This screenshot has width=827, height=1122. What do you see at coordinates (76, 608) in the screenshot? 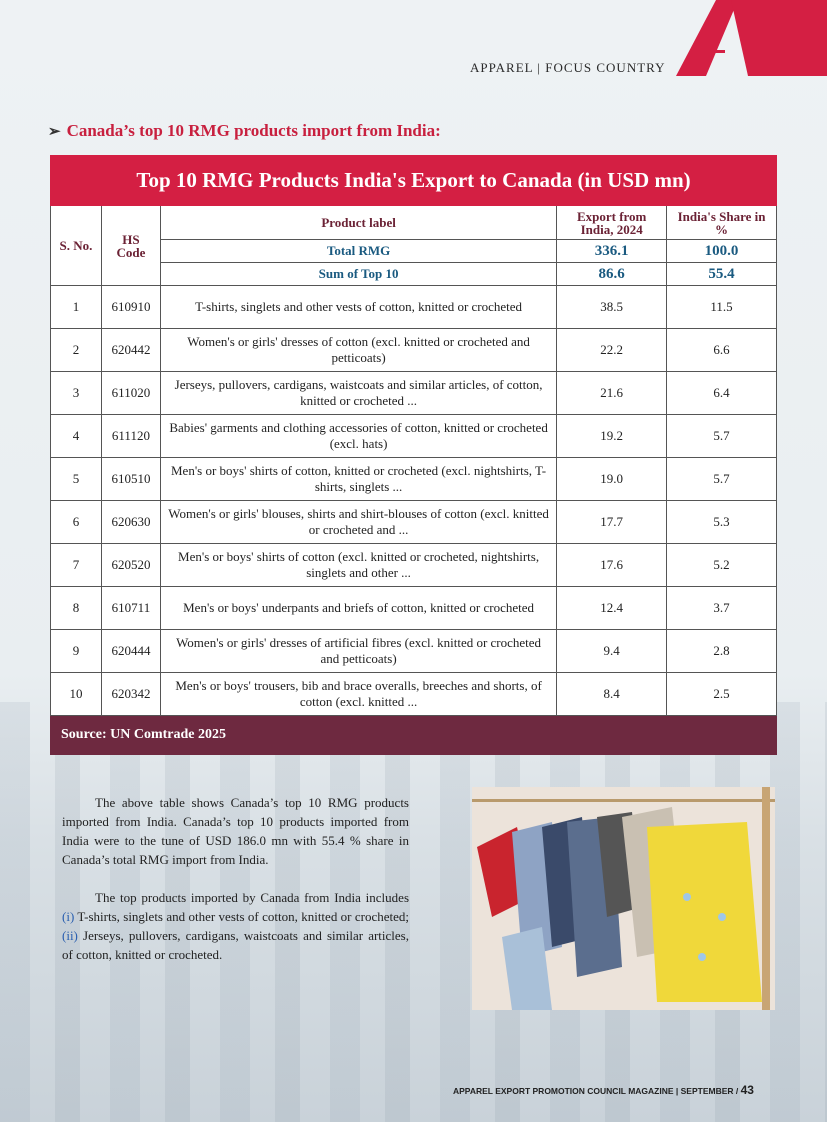
I see `cell-sno: 8` at bounding box center [76, 608].